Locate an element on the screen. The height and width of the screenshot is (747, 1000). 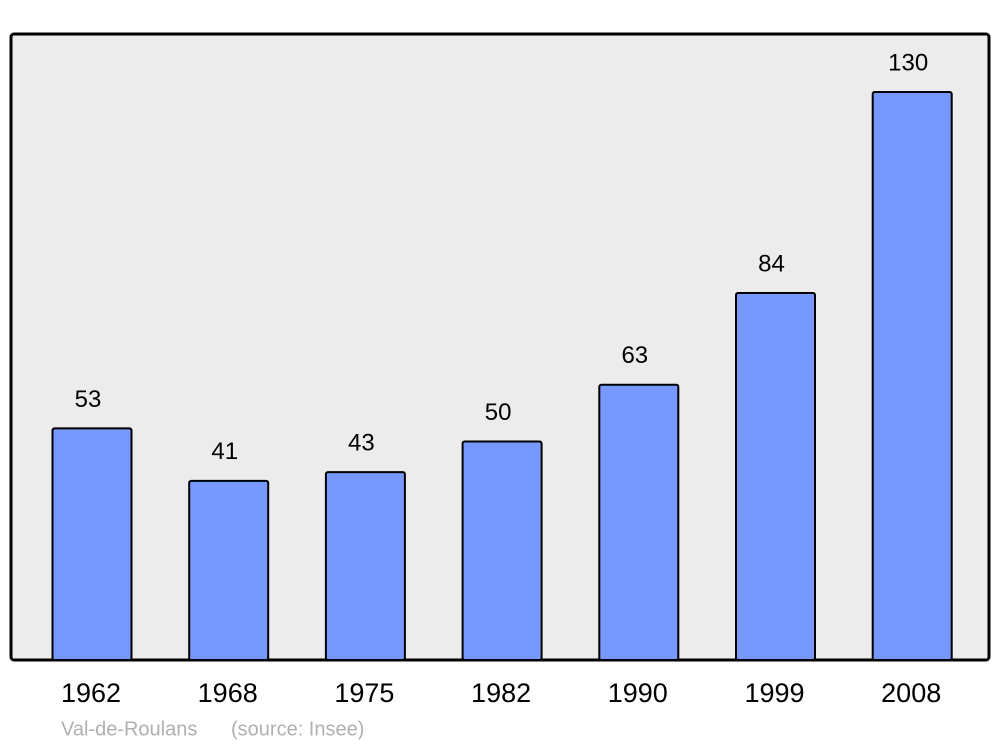
value-label: 130 is located at coordinates (908, 62).